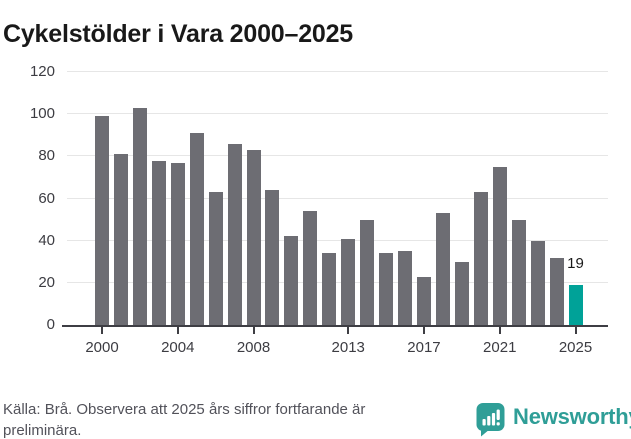  What do you see at coordinates (575, 263) in the screenshot?
I see `value-label-2025: 19` at bounding box center [575, 263].